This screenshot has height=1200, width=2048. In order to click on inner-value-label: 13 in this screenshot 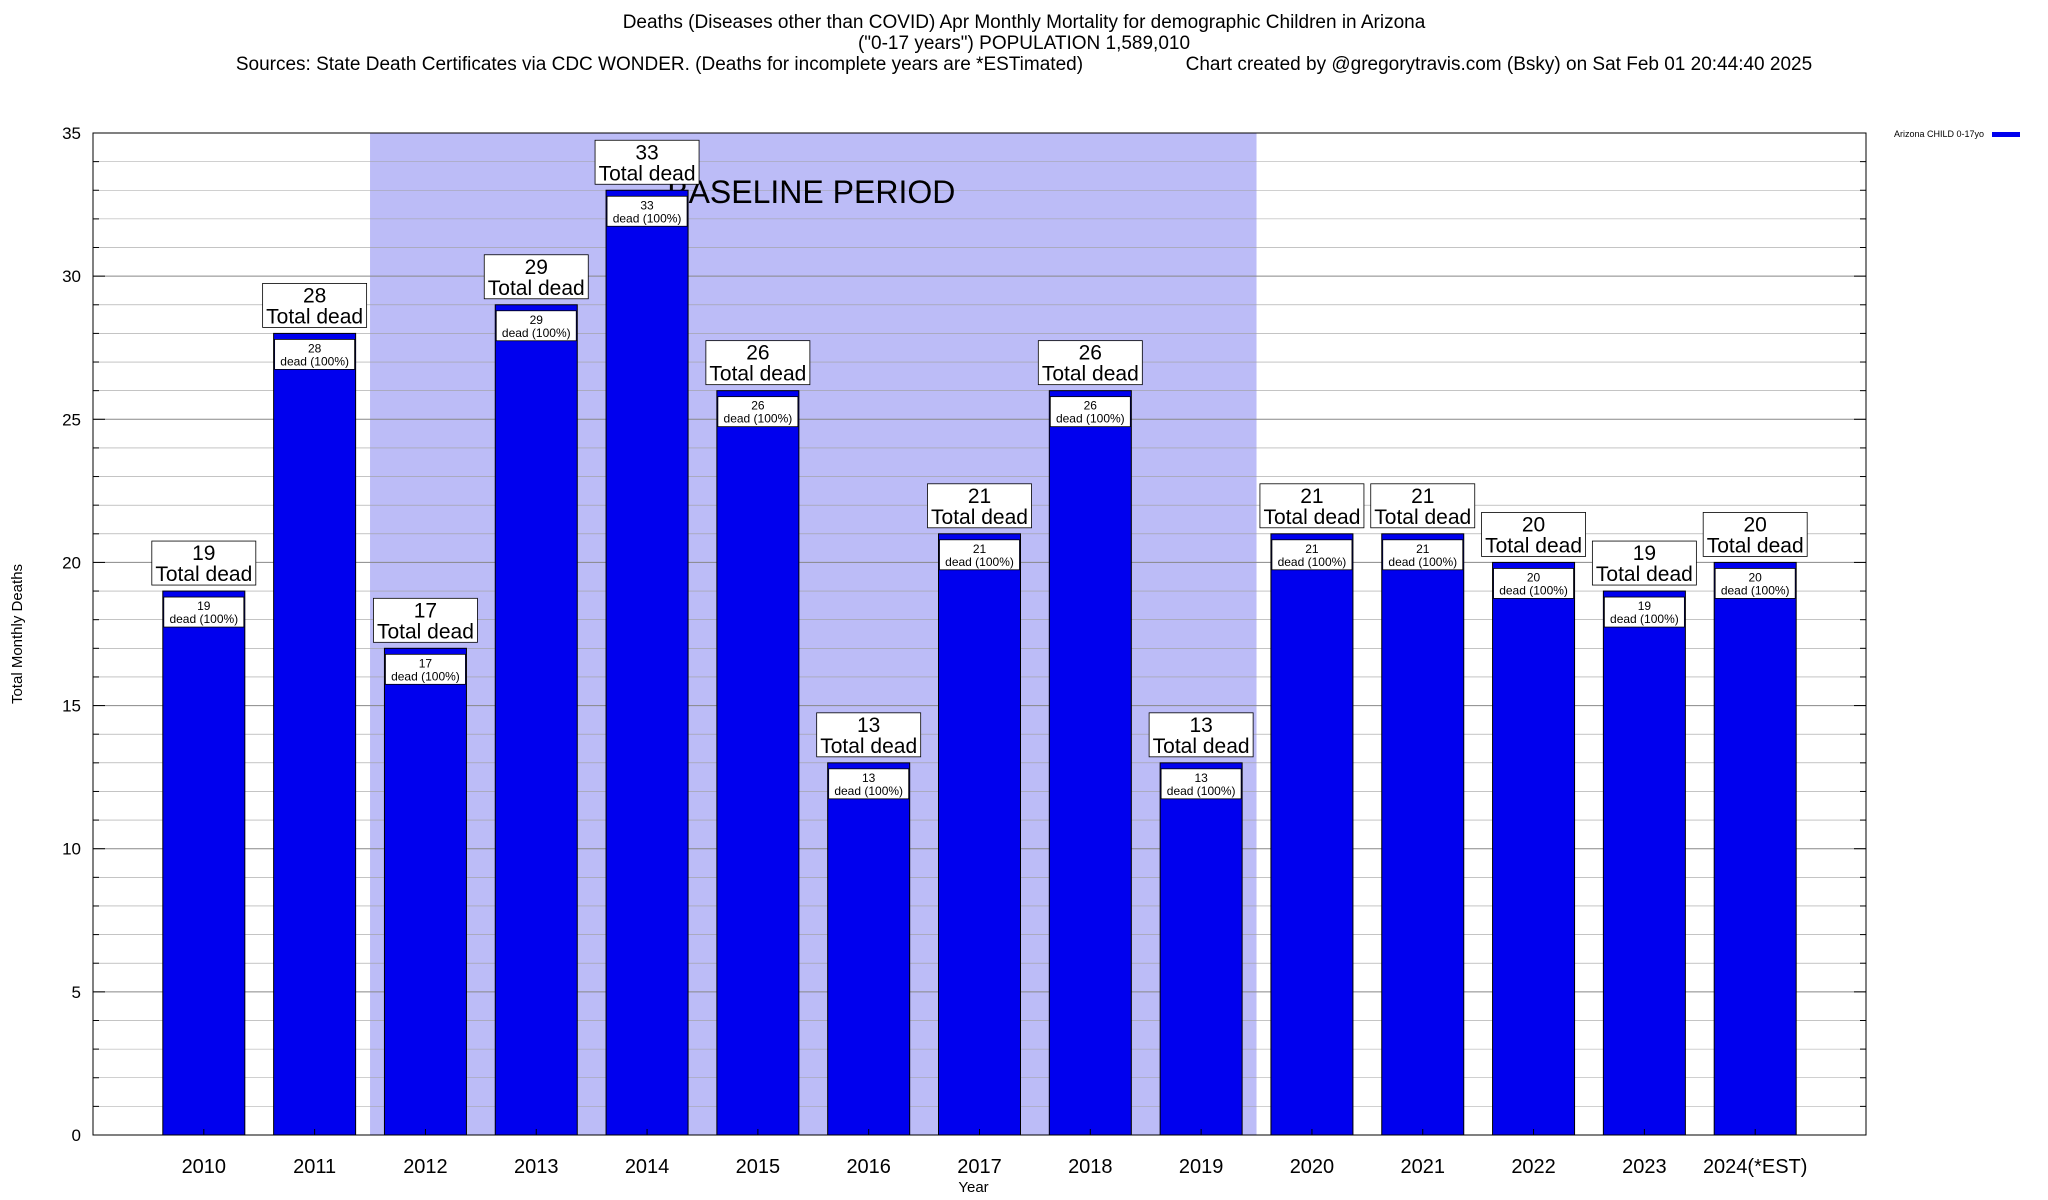, I will do `click(1201, 778)`.